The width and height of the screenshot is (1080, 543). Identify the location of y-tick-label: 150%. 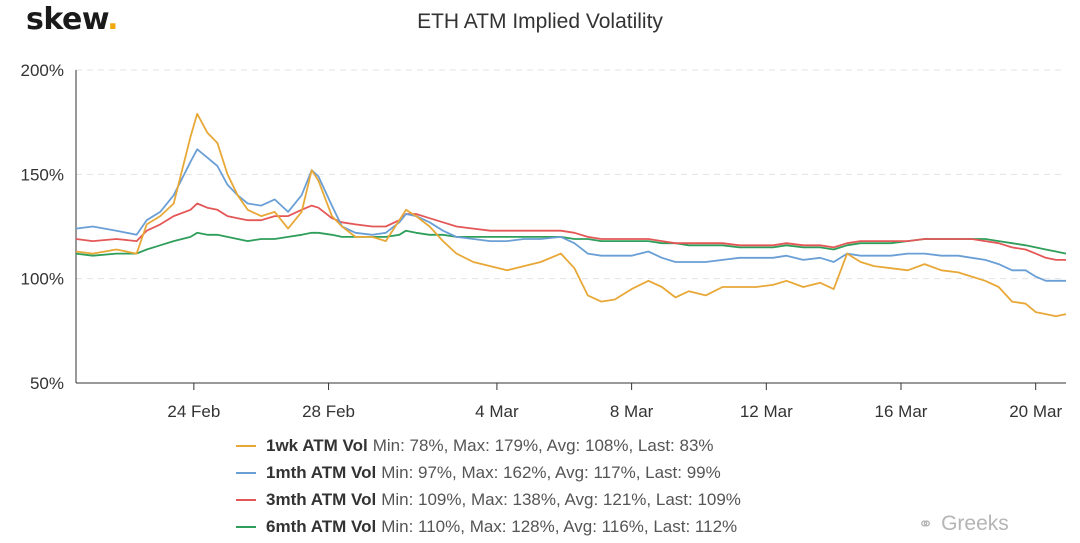
(42, 174).